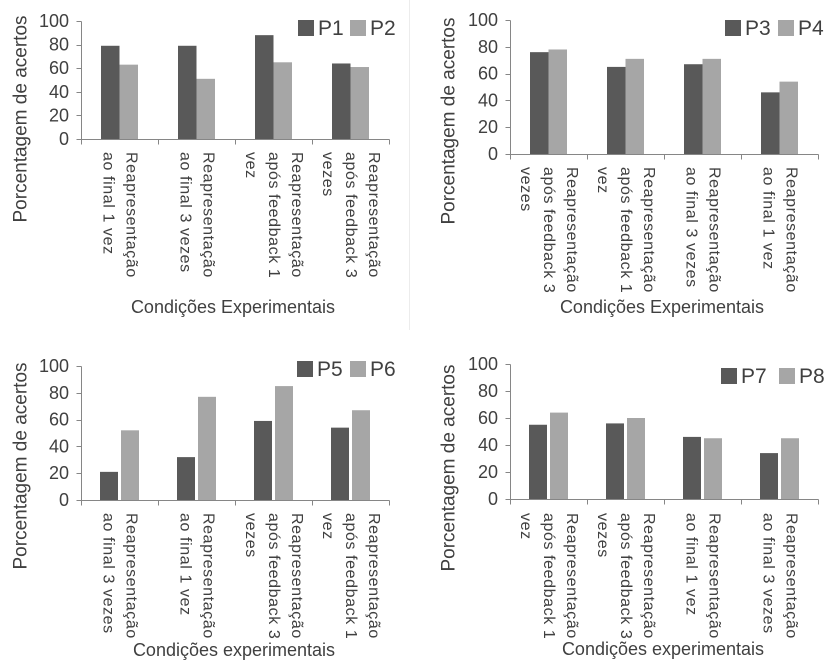 The height and width of the screenshot is (661, 832). Describe the element at coordinates (786, 28) in the screenshot. I see `legend-swatch-p4` at that location.